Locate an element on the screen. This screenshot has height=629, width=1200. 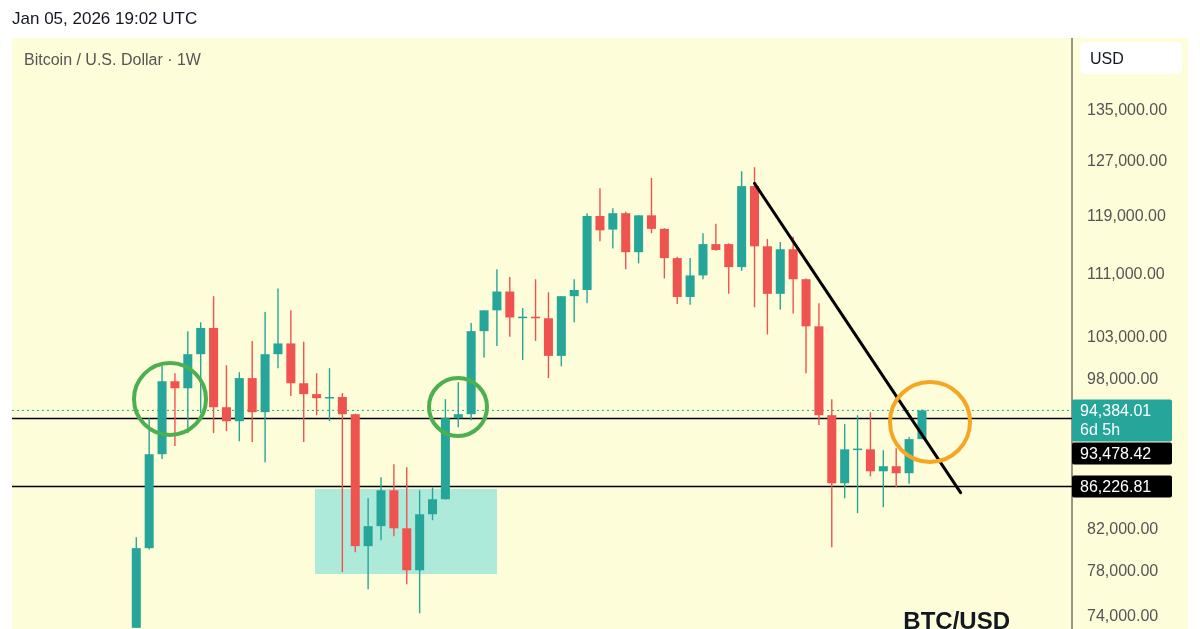
y-tick-label: 111,000.00 is located at coordinates (1126, 274).